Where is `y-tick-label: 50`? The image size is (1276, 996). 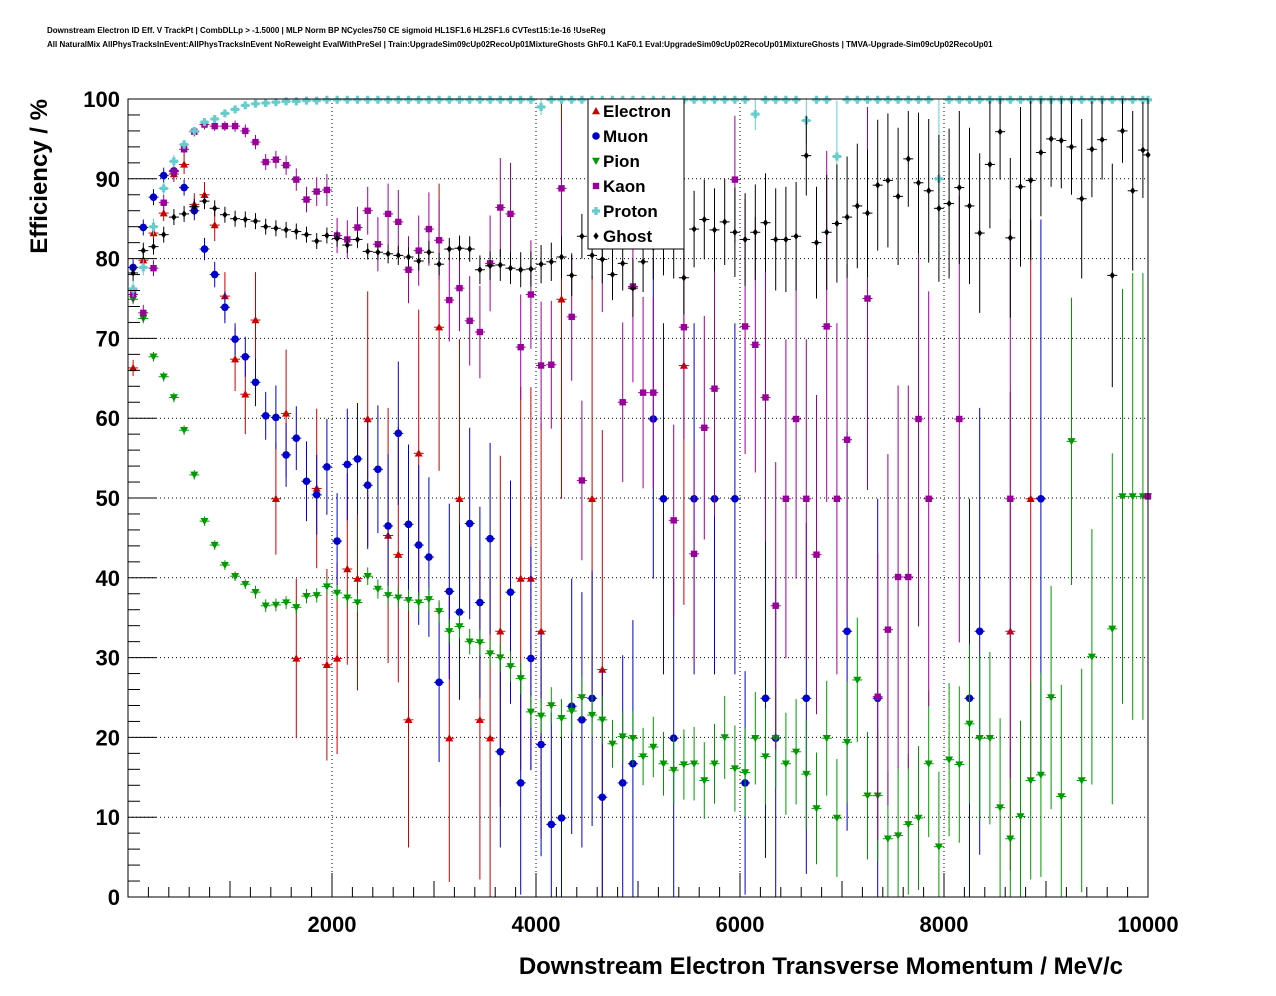 y-tick-label: 50 is located at coordinates (108, 498).